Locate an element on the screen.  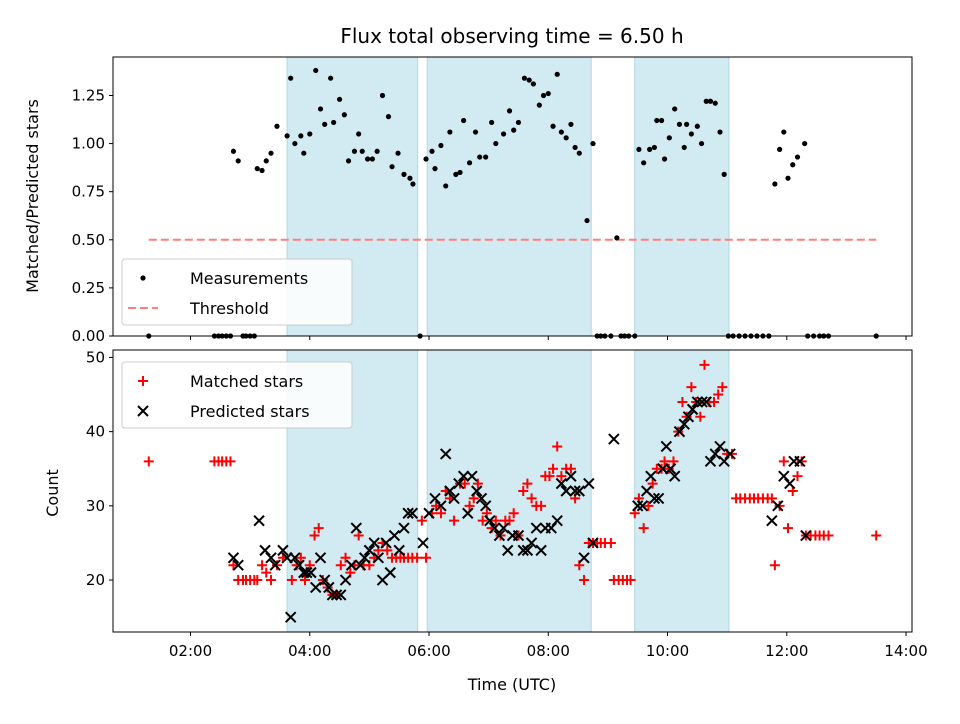
top-y-tick-label: 0.25 is located at coordinates (88, 288).